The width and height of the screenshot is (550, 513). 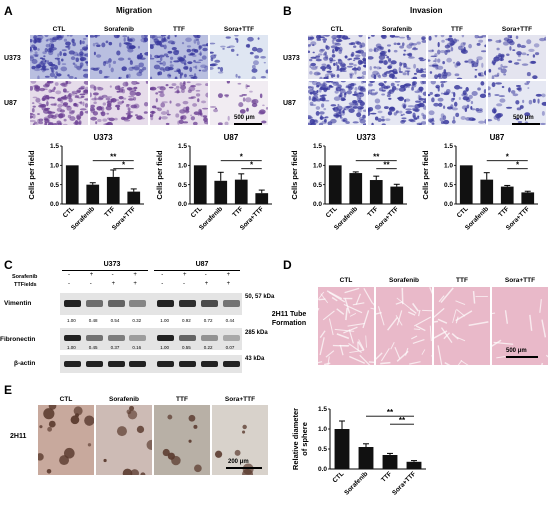 I want to click on wb-blot-fibronectin, so click(x=151, y=339).